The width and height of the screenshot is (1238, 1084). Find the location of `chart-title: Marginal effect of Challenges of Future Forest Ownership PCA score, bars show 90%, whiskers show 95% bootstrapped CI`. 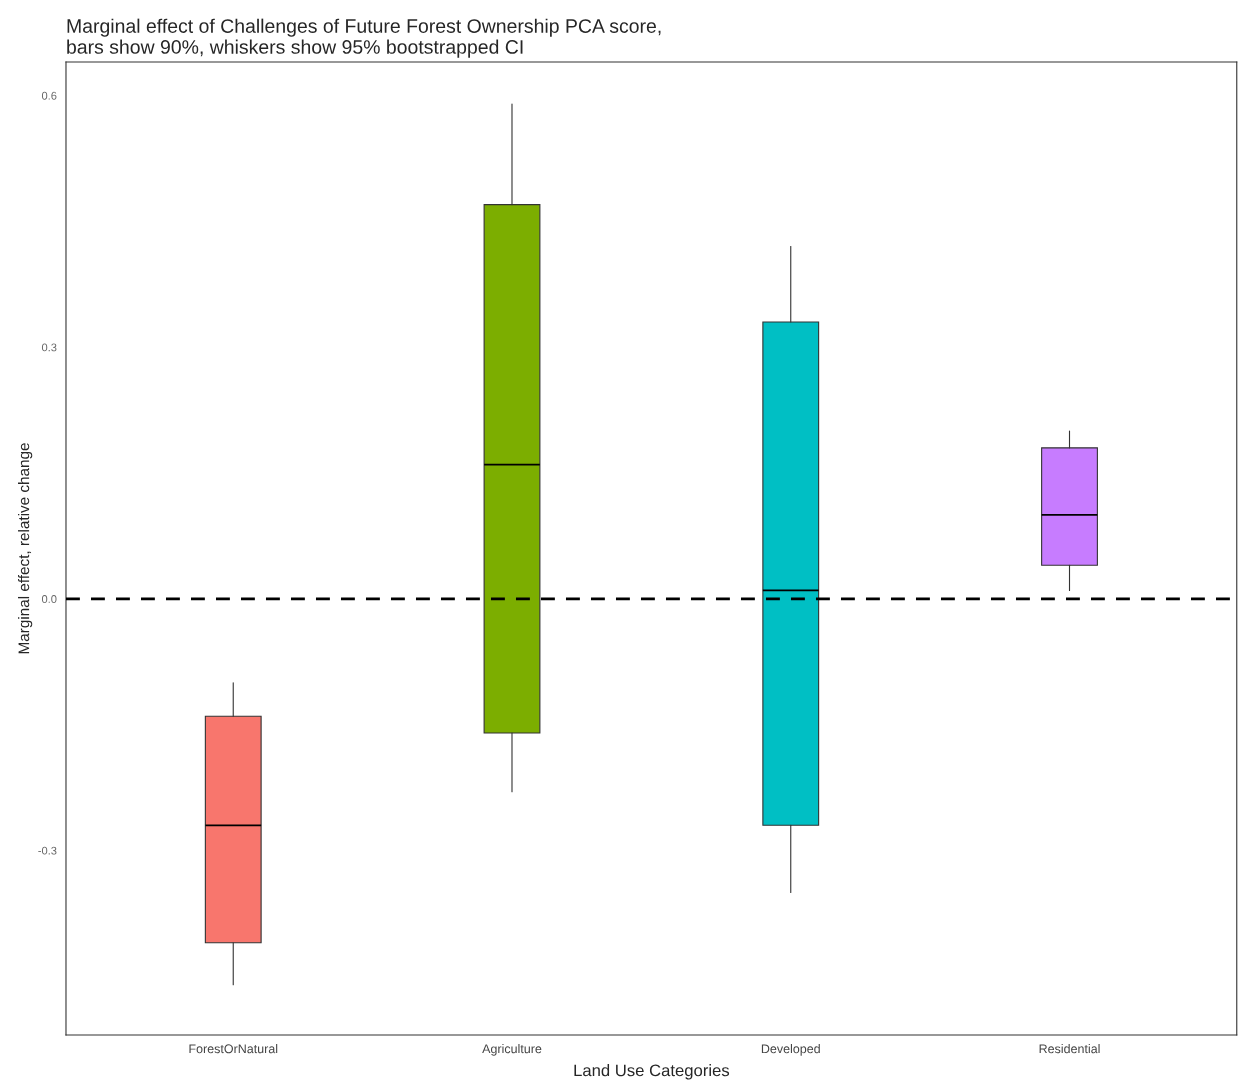

chart-title: Marginal effect of Challenges of Future Forest Ownership PCA score, bars show 90%, whiskers show 95% bootstrapped CI is located at coordinates (364, 38).